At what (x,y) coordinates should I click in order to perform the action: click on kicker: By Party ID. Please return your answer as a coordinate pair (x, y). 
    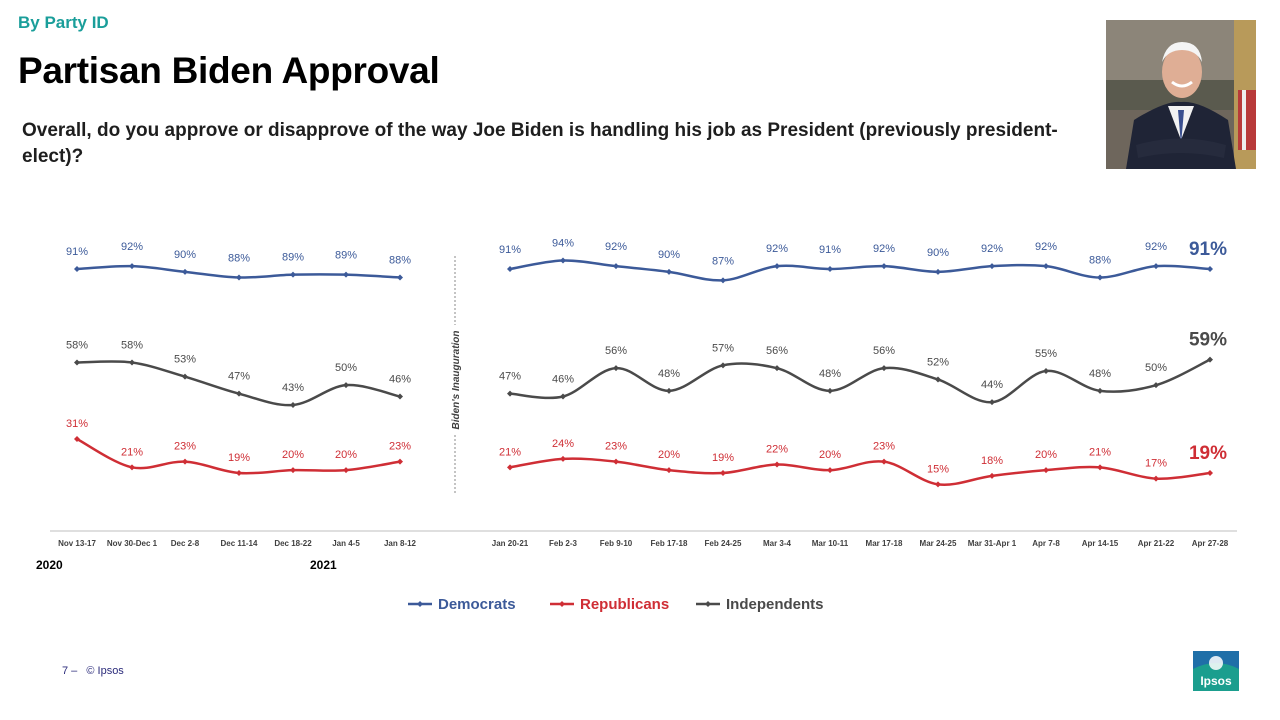
    Looking at the image, I should click on (63, 22).